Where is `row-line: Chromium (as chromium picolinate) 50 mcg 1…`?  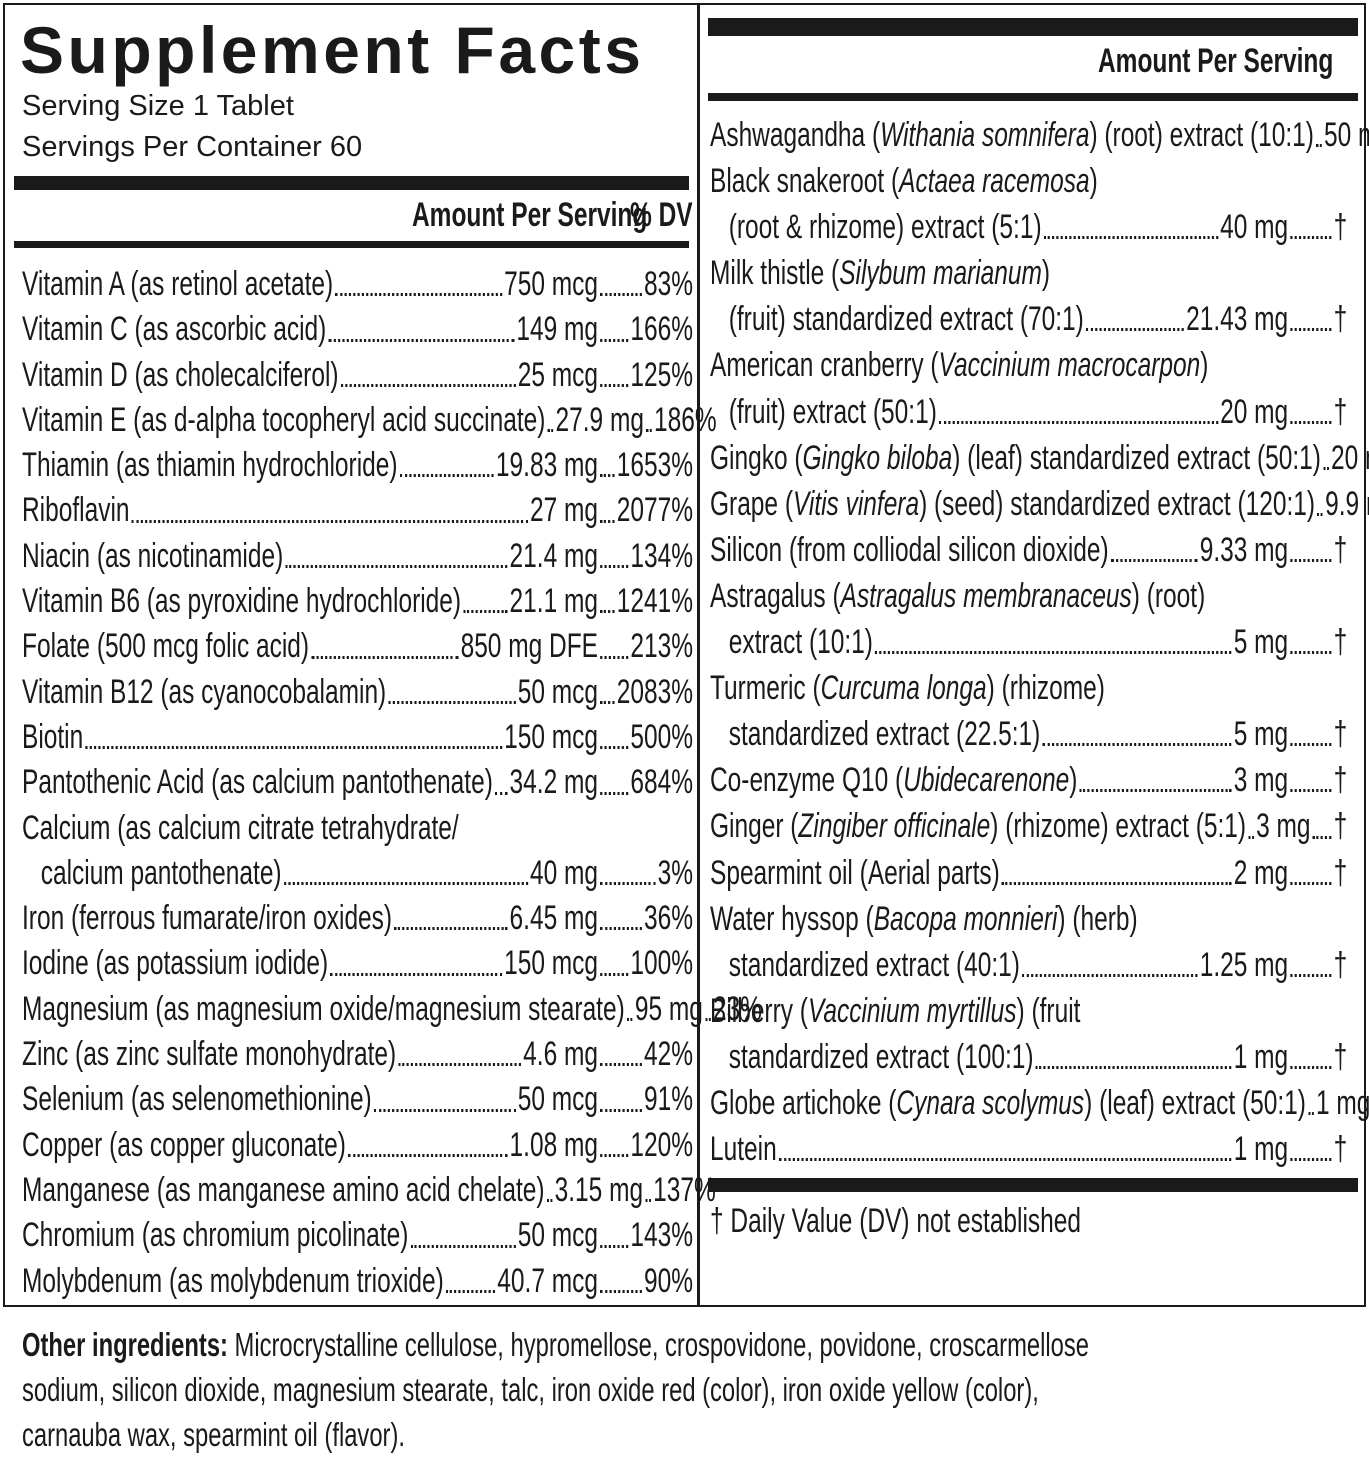
row-line: Chromium (as chromium picolinate) 50 mcg 1… is located at coordinates (357, 1235).